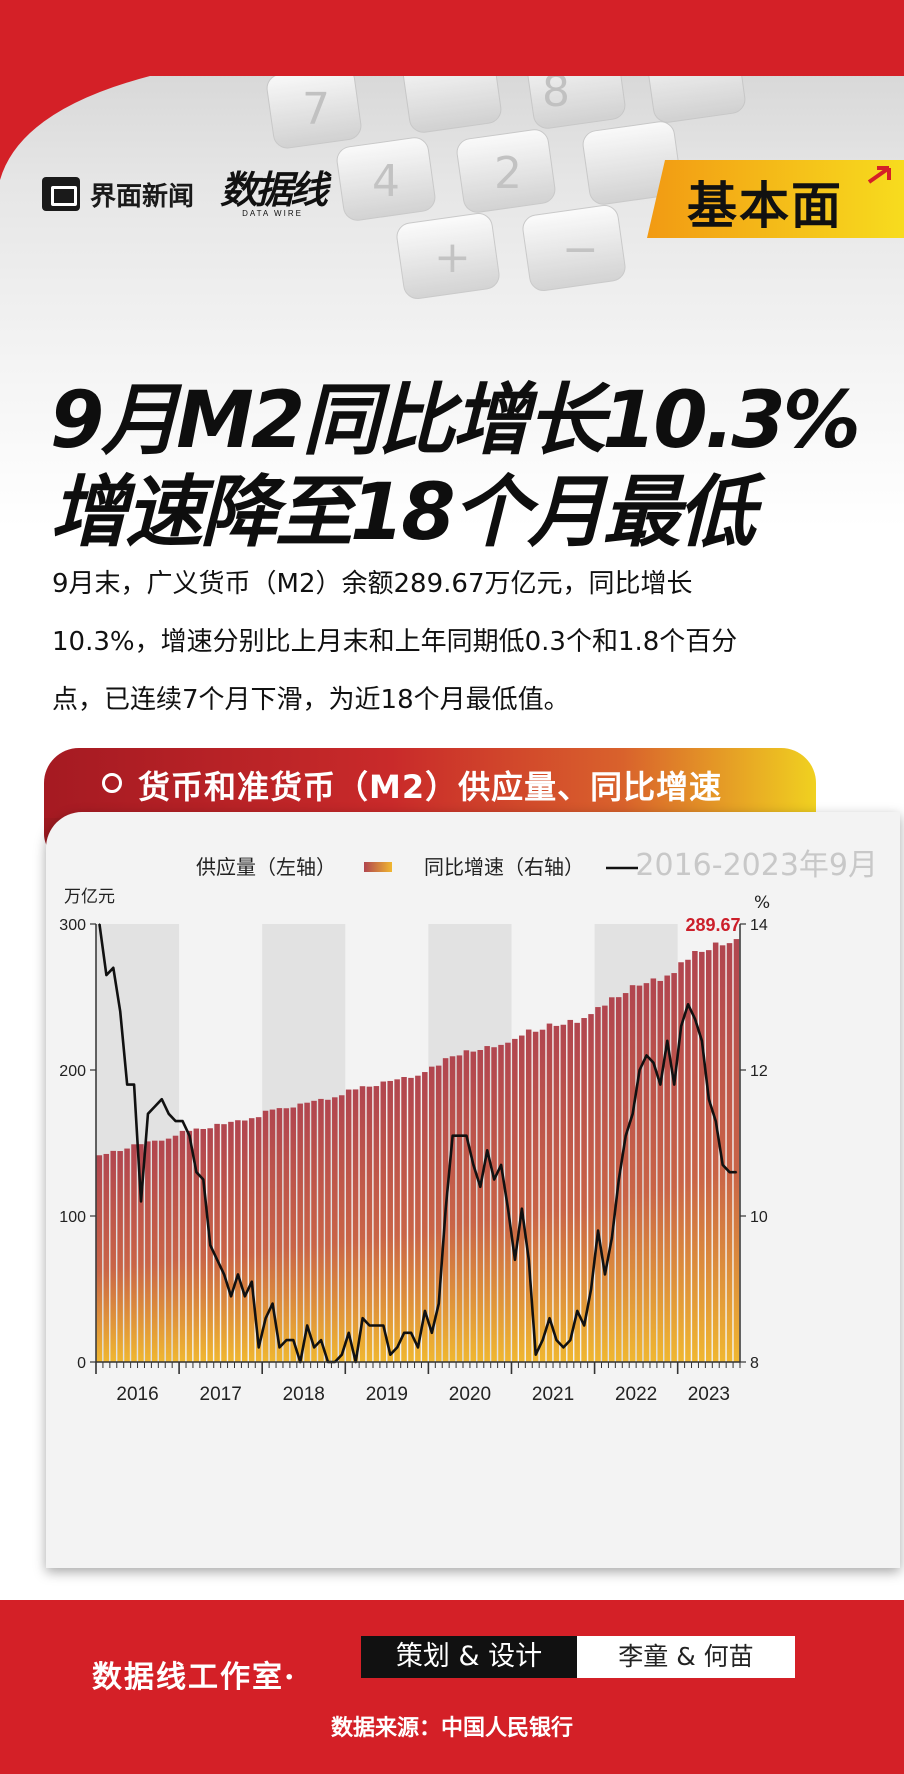 This screenshot has width=904, height=1774. Describe the element at coordinates (759, 1217) in the screenshot. I see `right-tick-label-10: 10` at that location.